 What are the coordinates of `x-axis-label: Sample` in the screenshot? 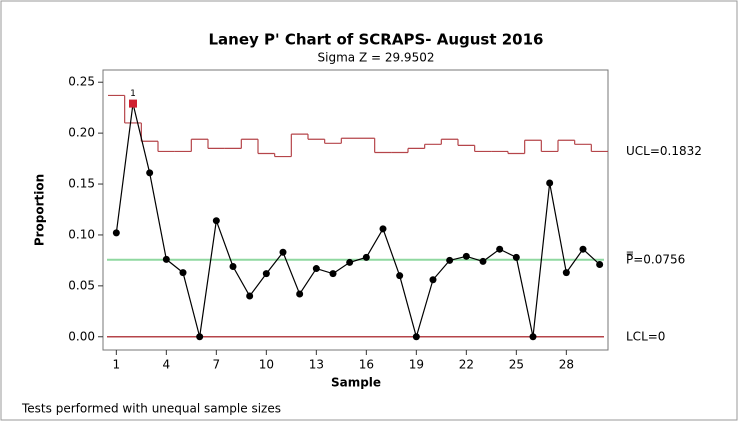 It's located at (356, 383).